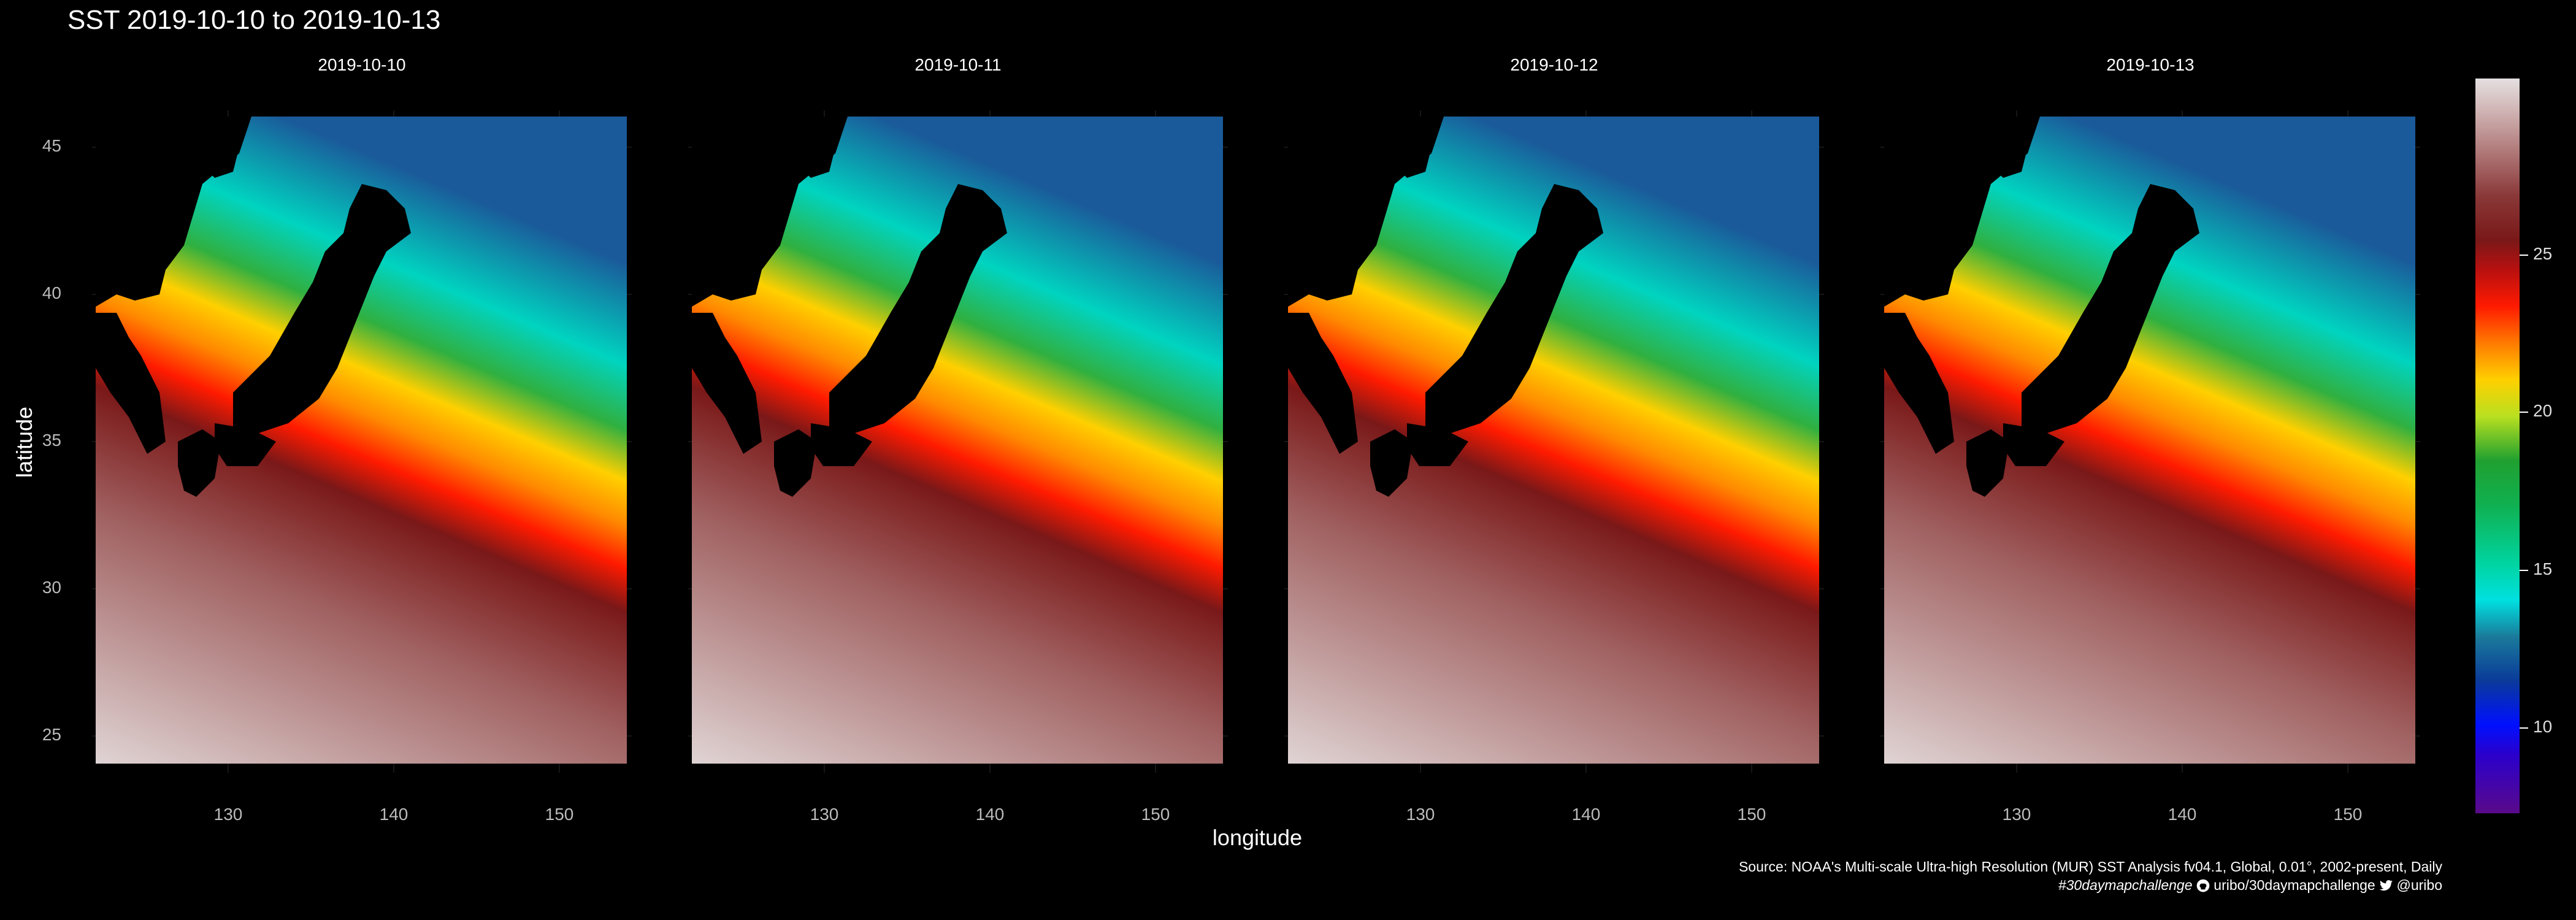 The width and height of the screenshot is (2576, 920). What do you see at coordinates (2543, 253) in the screenshot?
I see `legend-label-25: 25` at bounding box center [2543, 253].